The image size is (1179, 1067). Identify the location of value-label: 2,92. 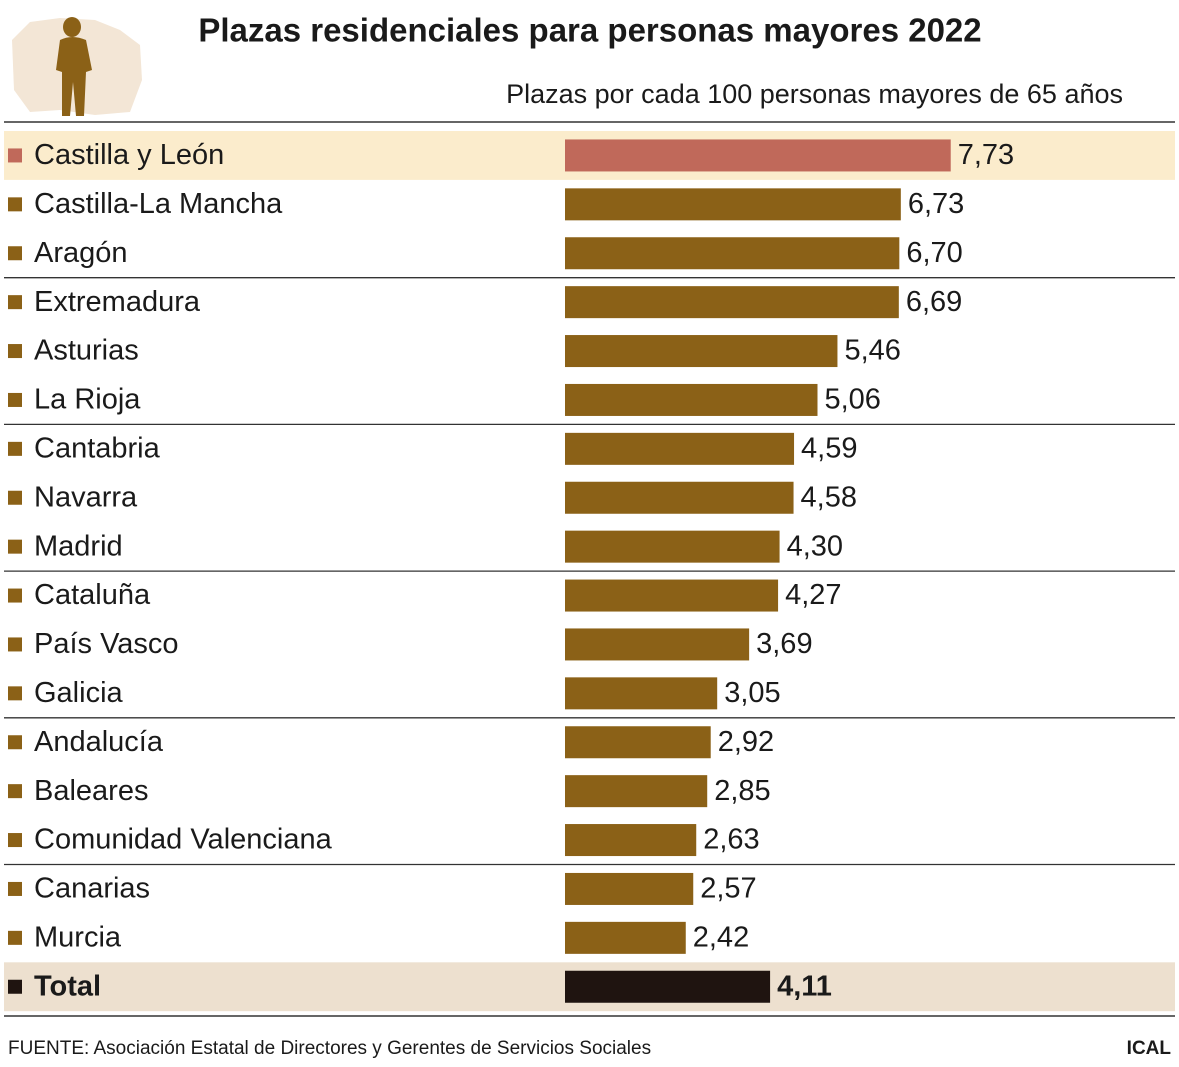
(746, 742).